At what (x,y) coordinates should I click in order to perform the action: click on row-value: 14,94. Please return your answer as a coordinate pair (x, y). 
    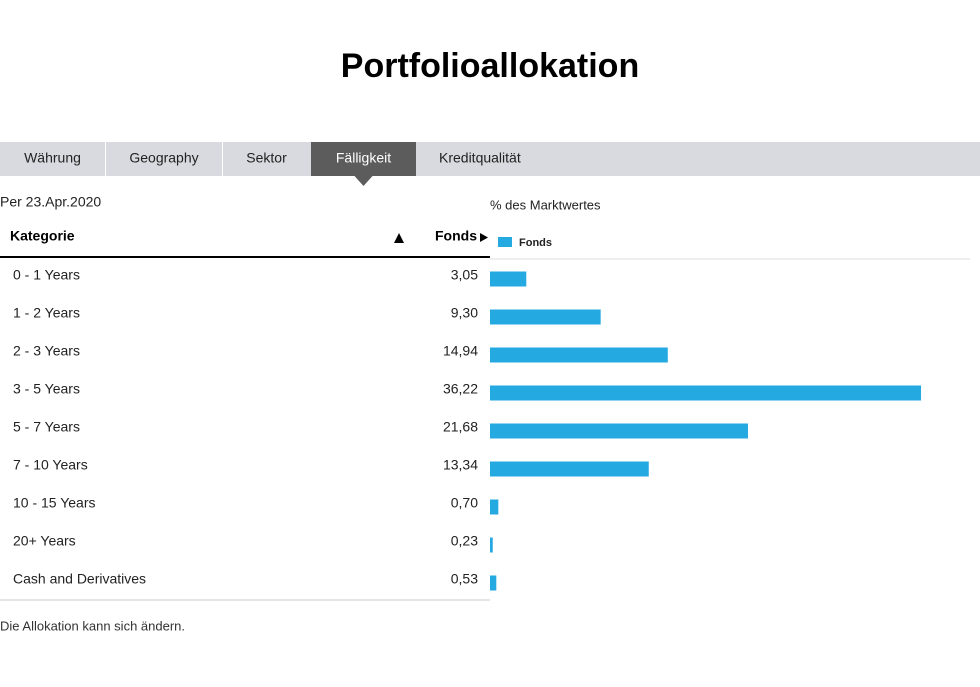
    Looking at the image, I should click on (460, 351).